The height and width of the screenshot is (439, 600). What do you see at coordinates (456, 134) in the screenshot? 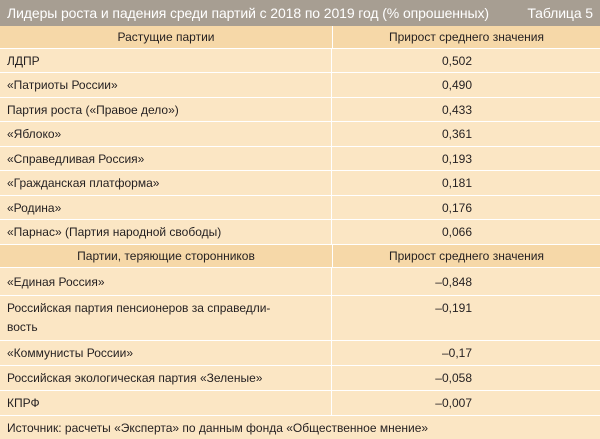
I see `party-value: 0,361` at bounding box center [456, 134].